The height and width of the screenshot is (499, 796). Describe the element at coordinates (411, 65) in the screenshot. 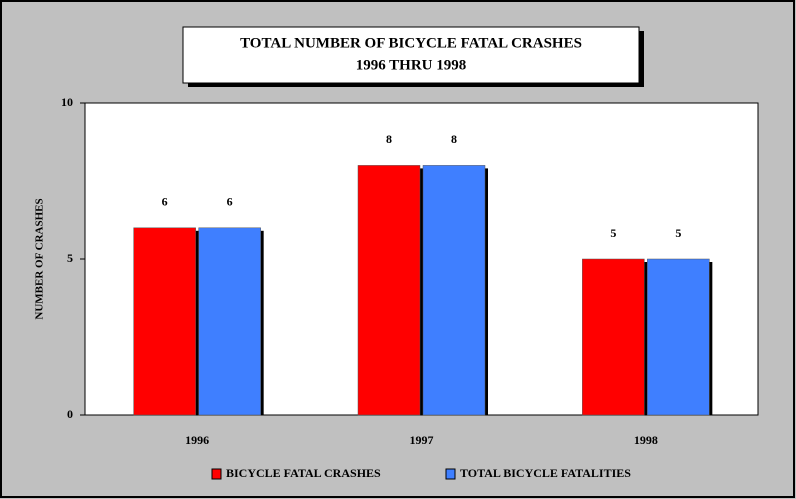

I see `chart-subtitle: 1996 THRU 1998` at that location.